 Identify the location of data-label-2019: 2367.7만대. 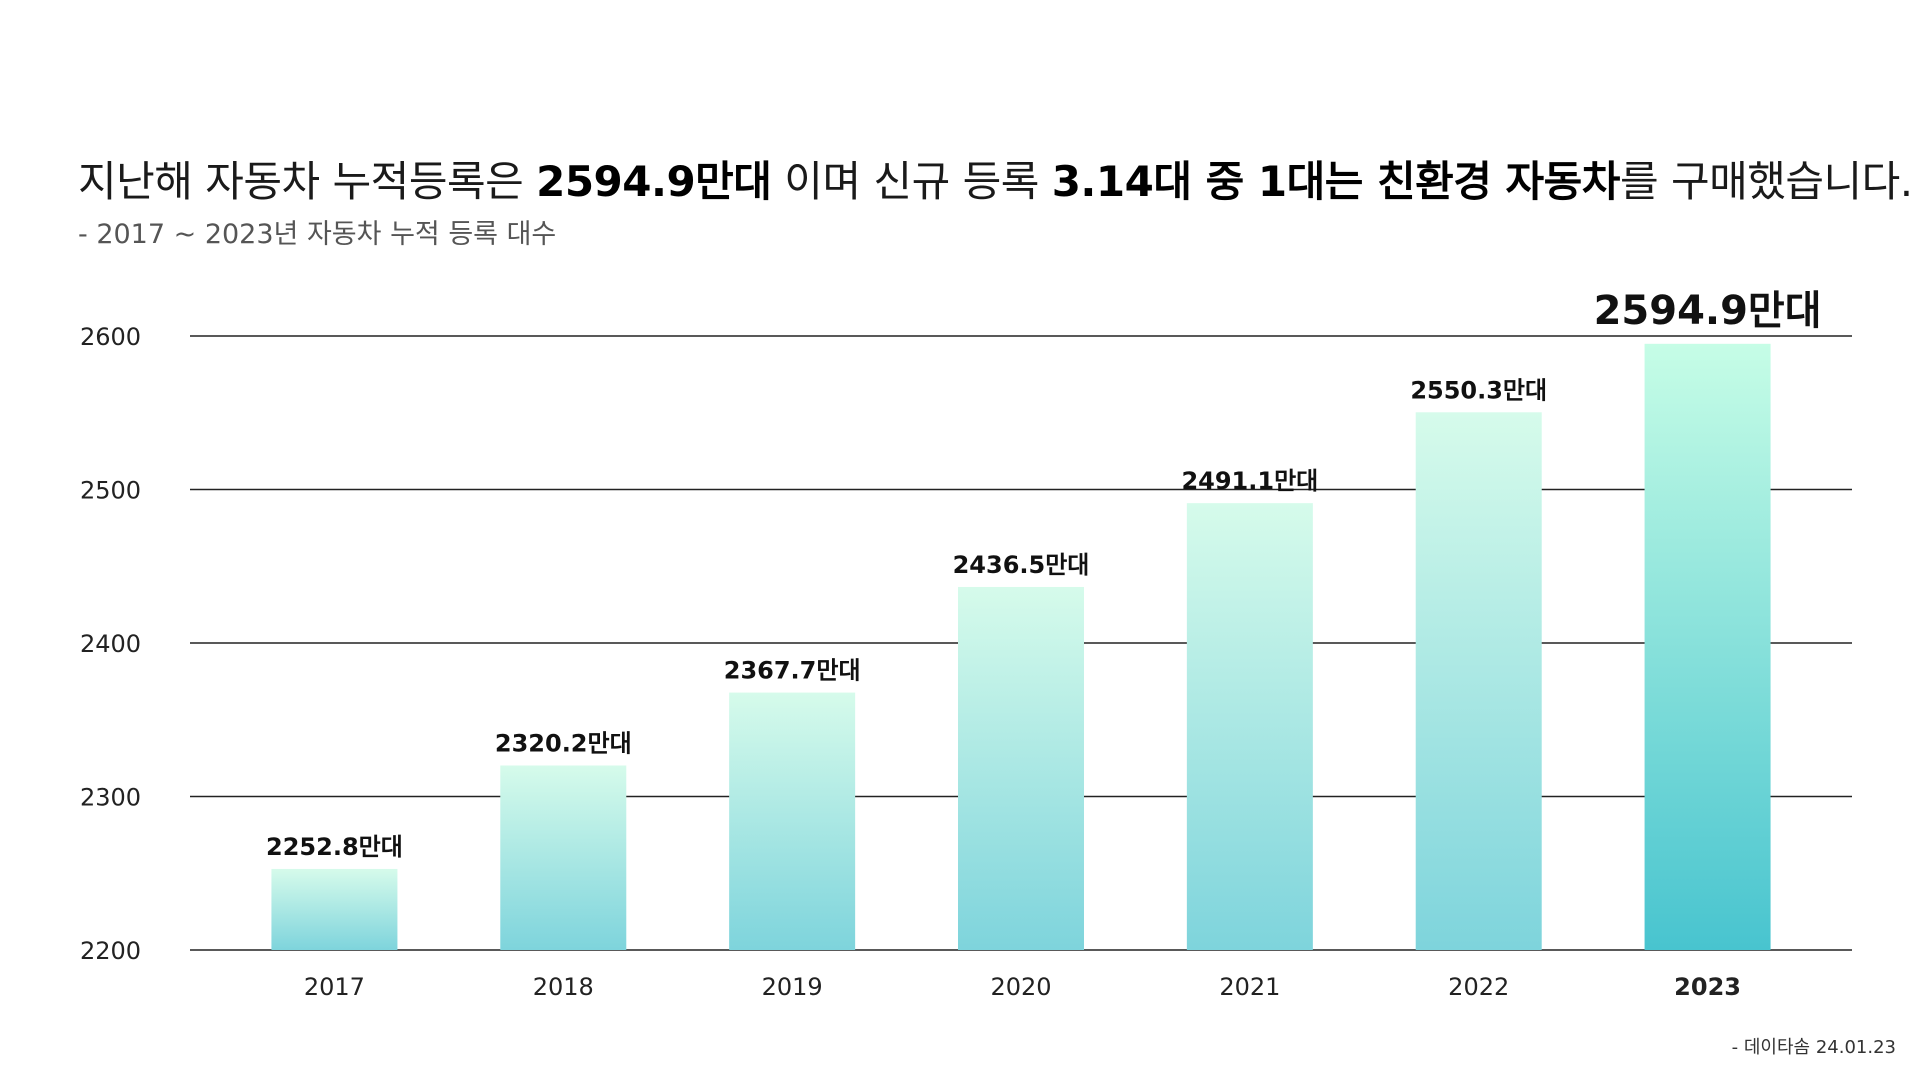
(792, 671).